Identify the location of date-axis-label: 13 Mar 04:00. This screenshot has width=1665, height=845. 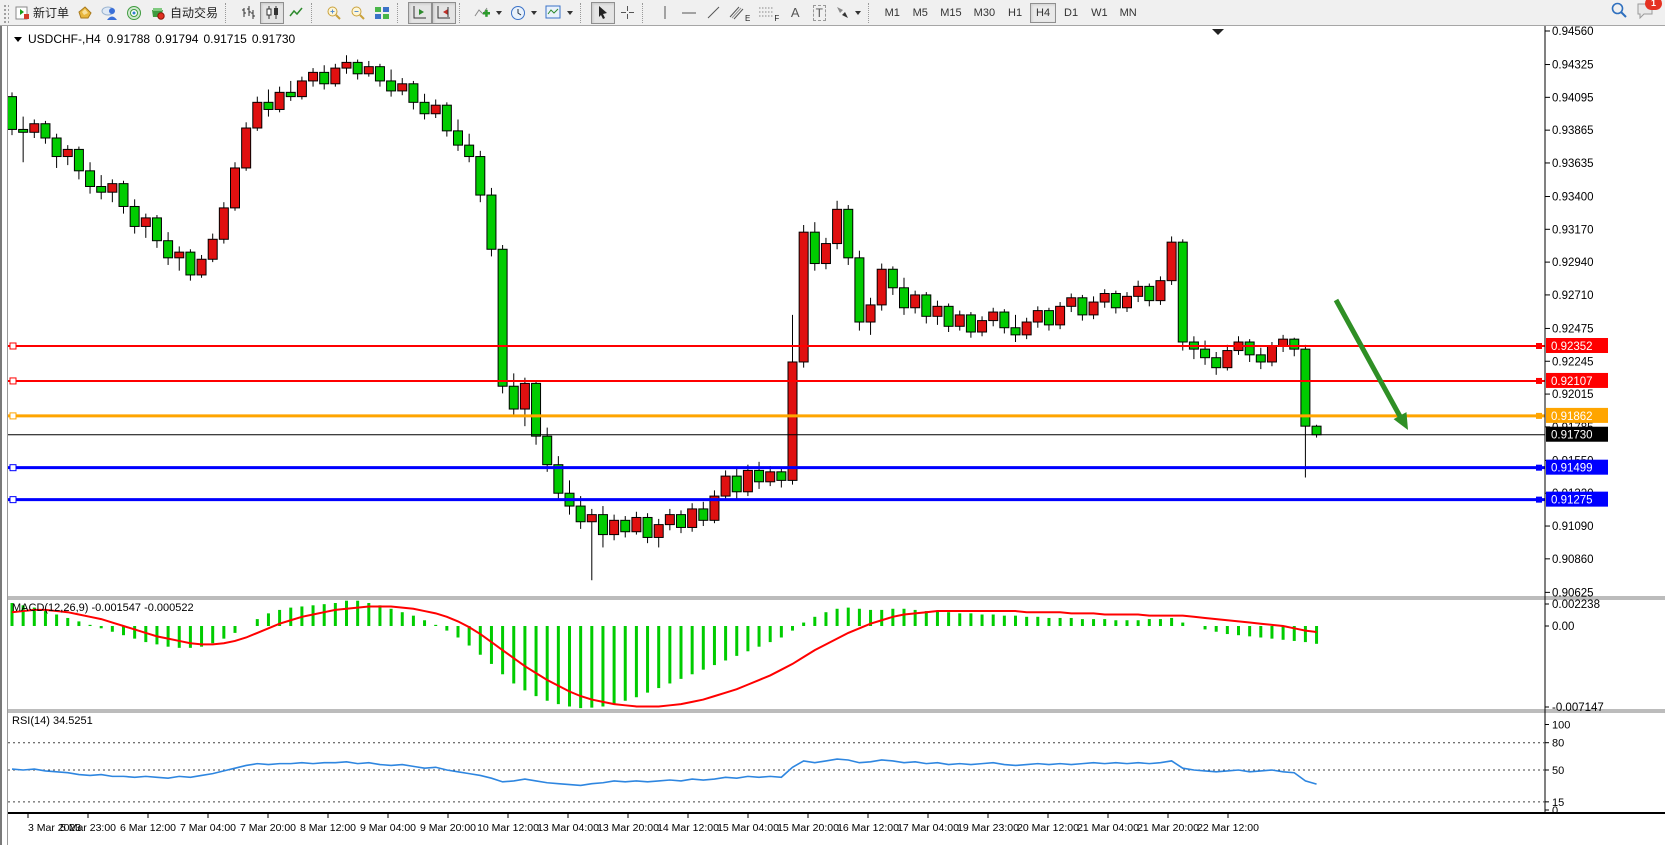
(568, 828).